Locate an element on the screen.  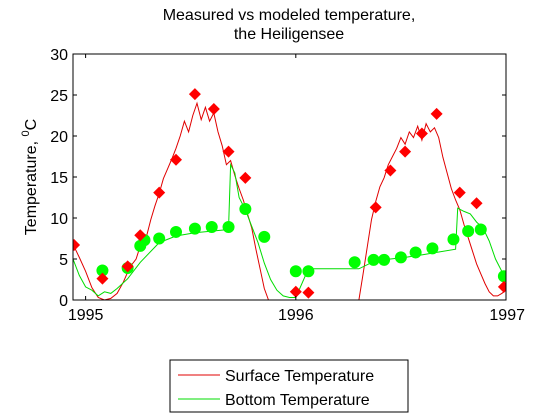
y-tick-label: 5 is located at coordinates (63, 260).